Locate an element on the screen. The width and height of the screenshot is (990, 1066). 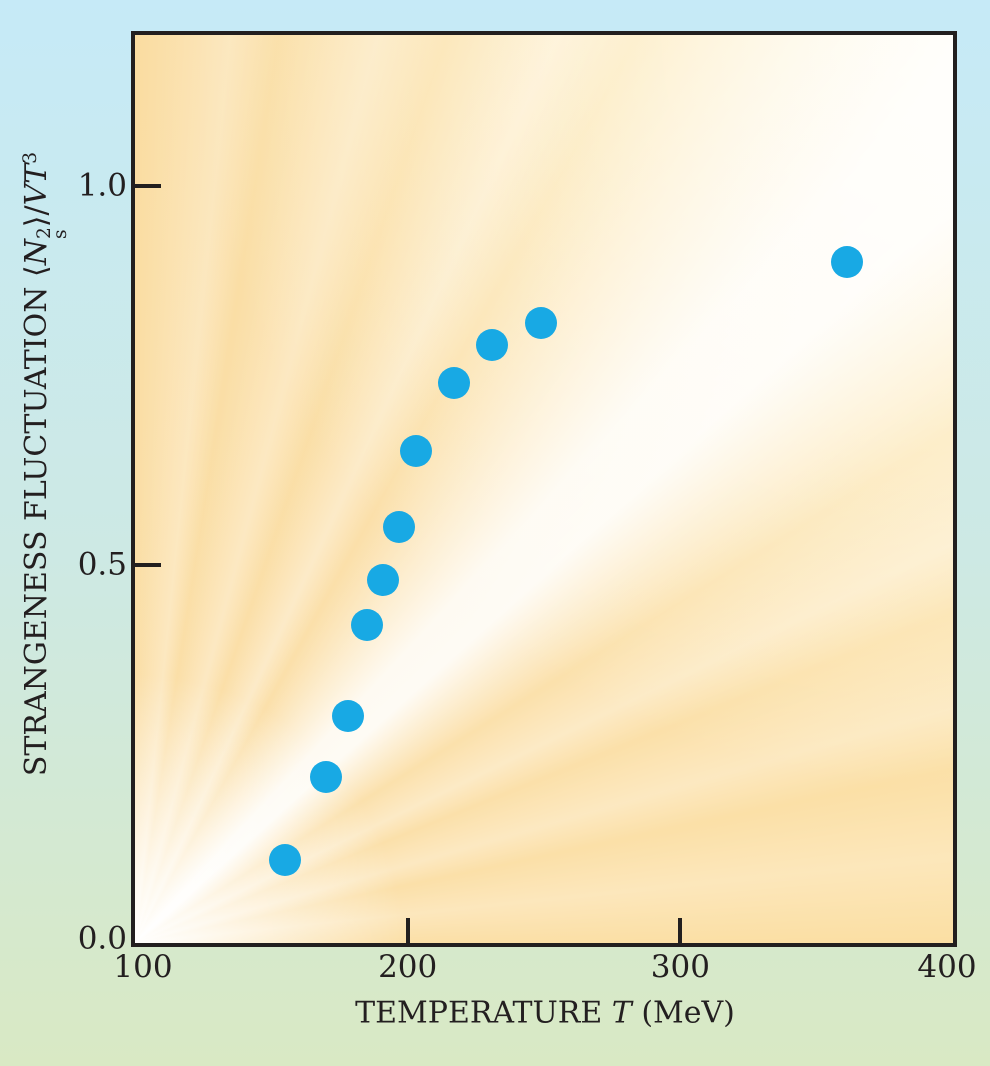
y-axis-title-text: STRANGENESS FLUCTUATION ⟨ is located at coordinates (37, 521).